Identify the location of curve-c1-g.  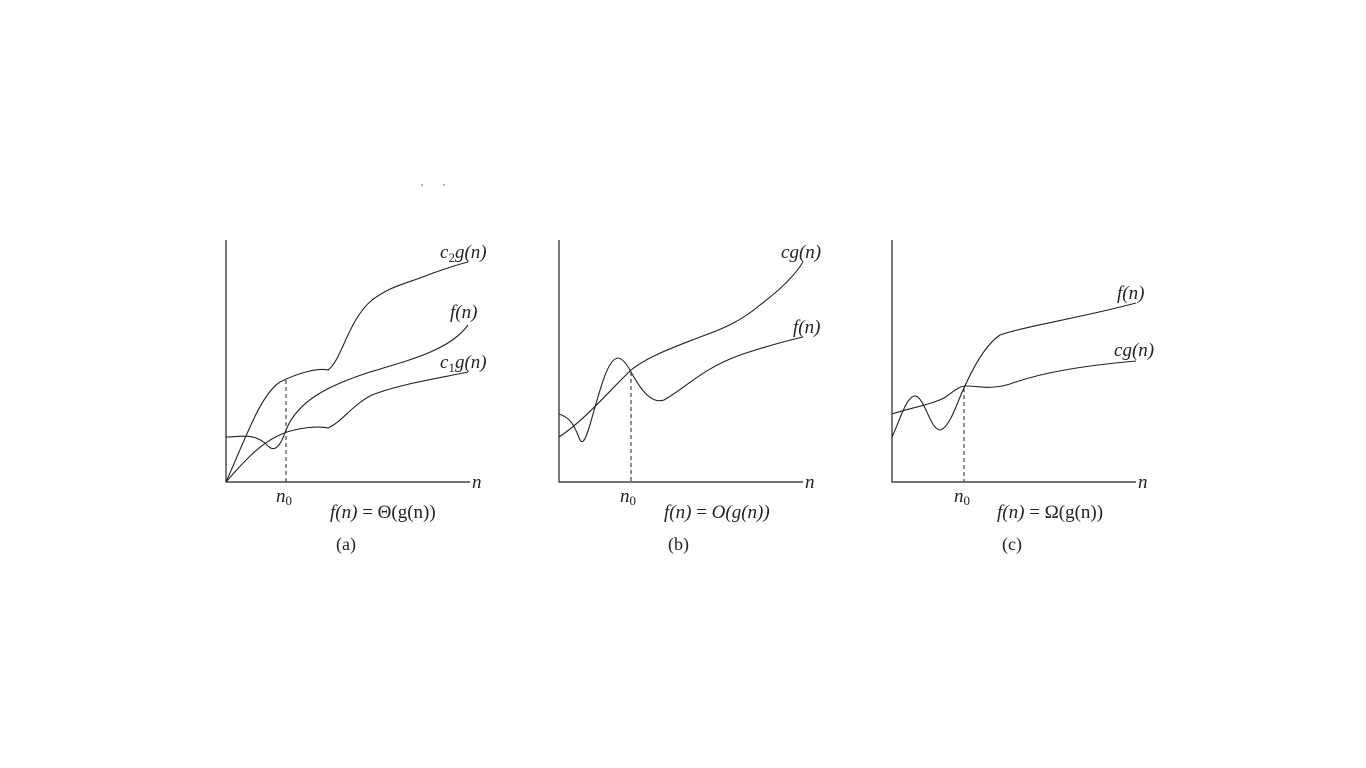
(347, 427).